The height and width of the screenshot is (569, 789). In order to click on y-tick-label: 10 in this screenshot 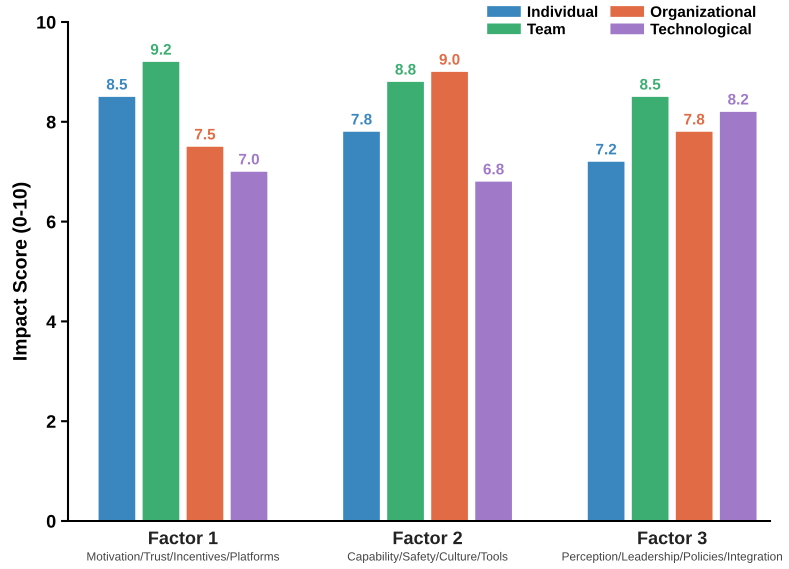, I will do `click(46, 22)`.